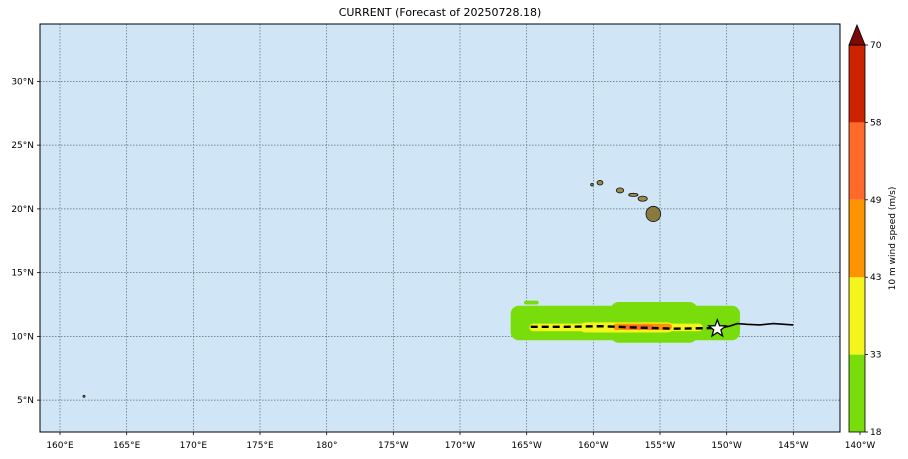 The image size is (908, 459). Describe the element at coordinates (876, 433) in the screenshot. I see `colorbar-tick-label-0: 18` at that location.